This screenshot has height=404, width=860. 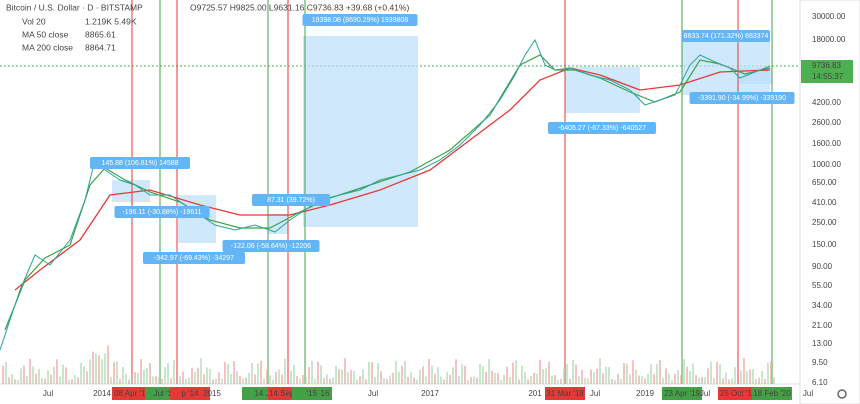 I want to click on settings-icon, so click(x=842, y=394).